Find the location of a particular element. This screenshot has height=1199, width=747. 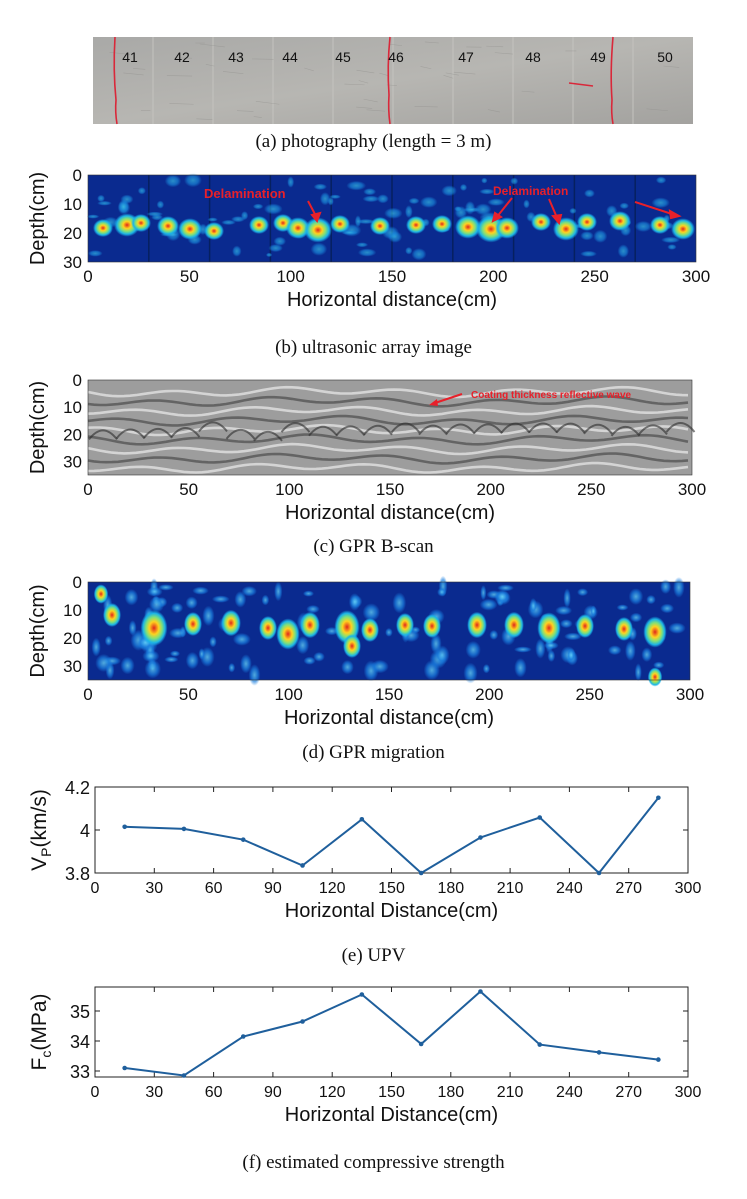

coating-label: Coating thickness reflective wave is located at coordinates (551, 395).